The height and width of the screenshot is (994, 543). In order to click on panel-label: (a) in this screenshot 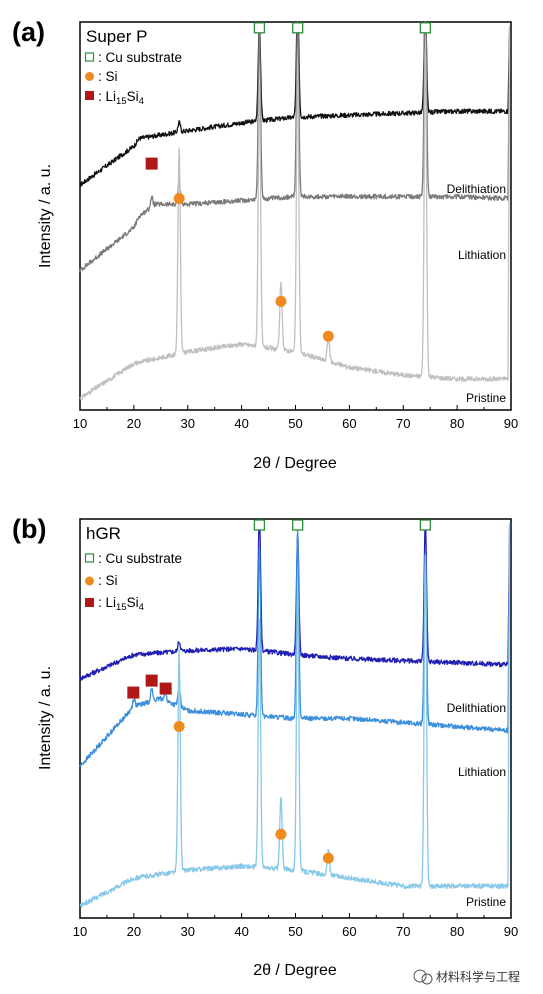, I will do `click(28, 32)`.